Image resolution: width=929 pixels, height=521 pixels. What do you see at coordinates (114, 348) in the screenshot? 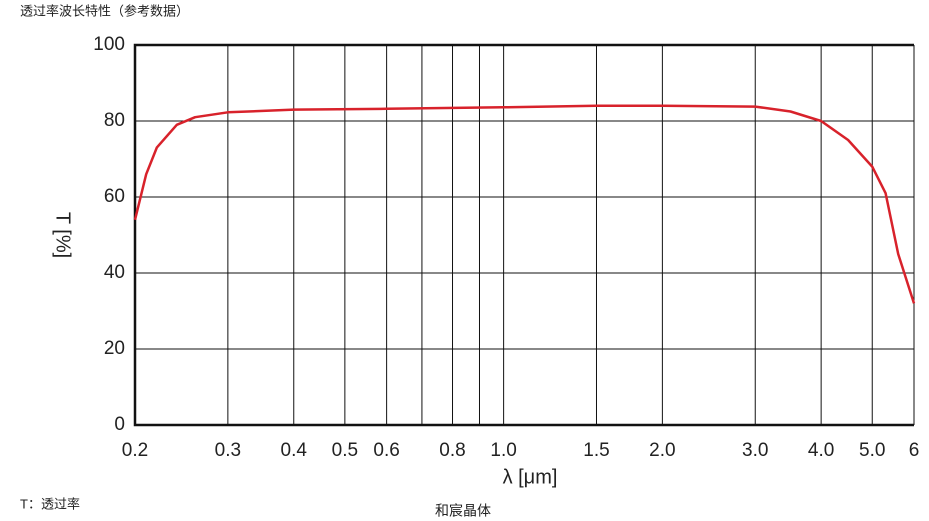
I see `y-tick-label: 20` at bounding box center [114, 348].